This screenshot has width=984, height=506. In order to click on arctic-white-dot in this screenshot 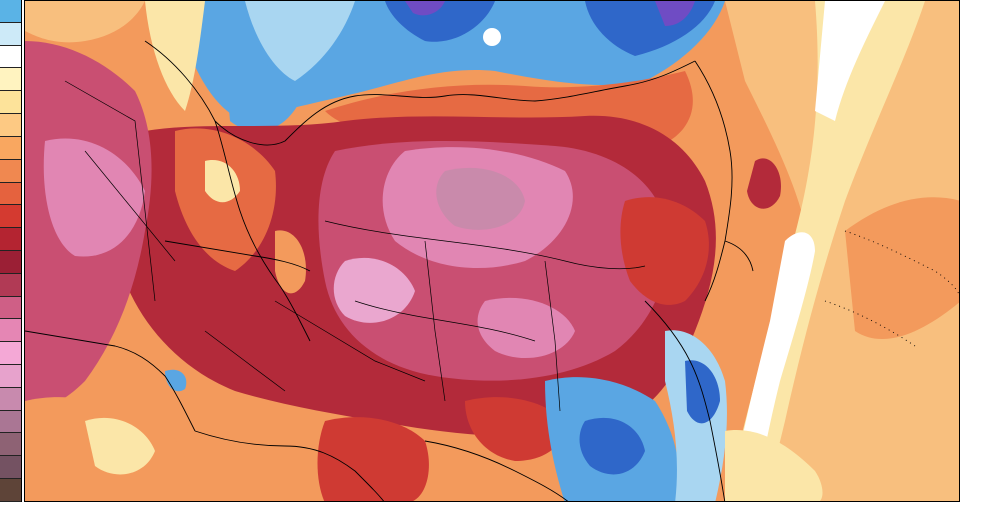, I will do `click(492, 37)`.